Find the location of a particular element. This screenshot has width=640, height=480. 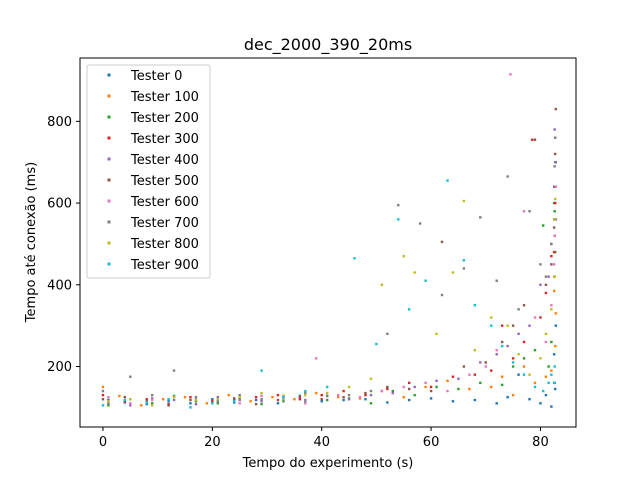

y-tick-label: 400 is located at coordinates (59, 285).